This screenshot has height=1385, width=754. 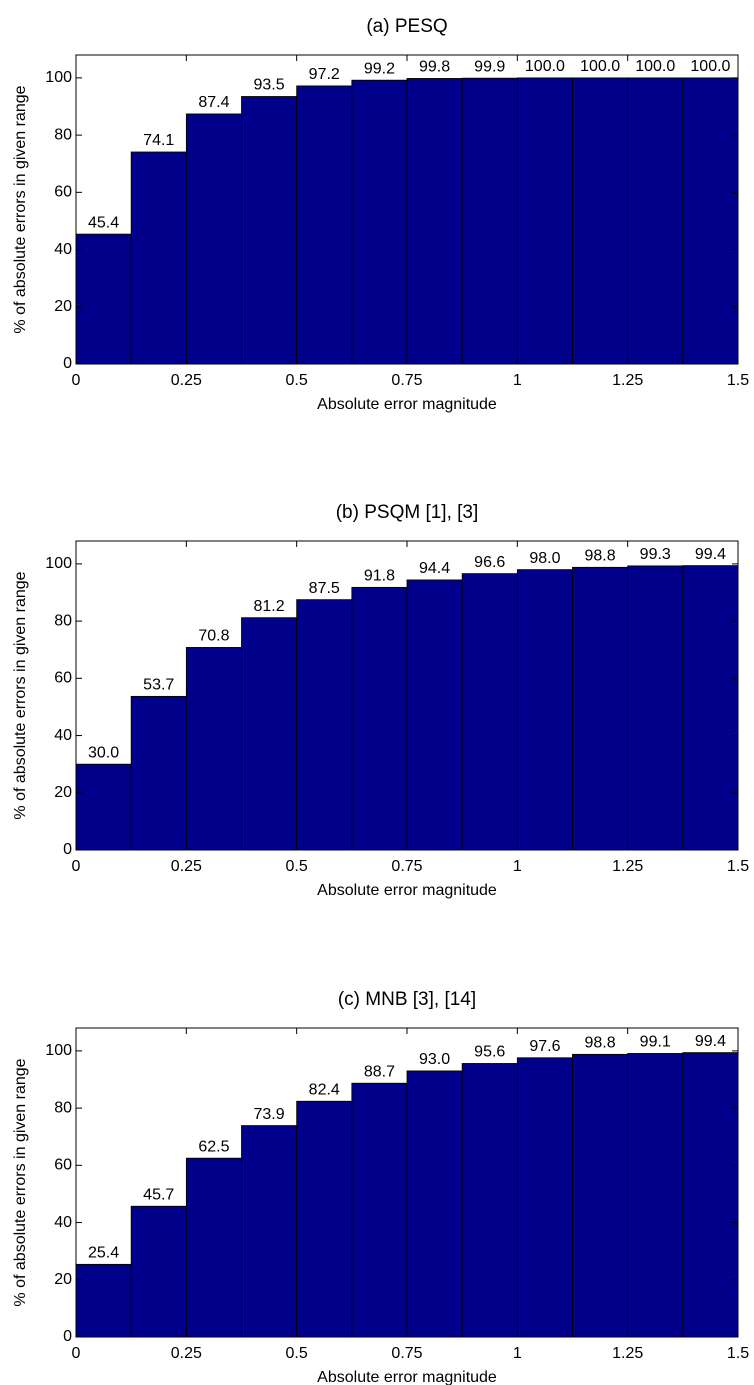 What do you see at coordinates (158, 685) in the screenshot?
I see `value-label: 53.7` at bounding box center [158, 685].